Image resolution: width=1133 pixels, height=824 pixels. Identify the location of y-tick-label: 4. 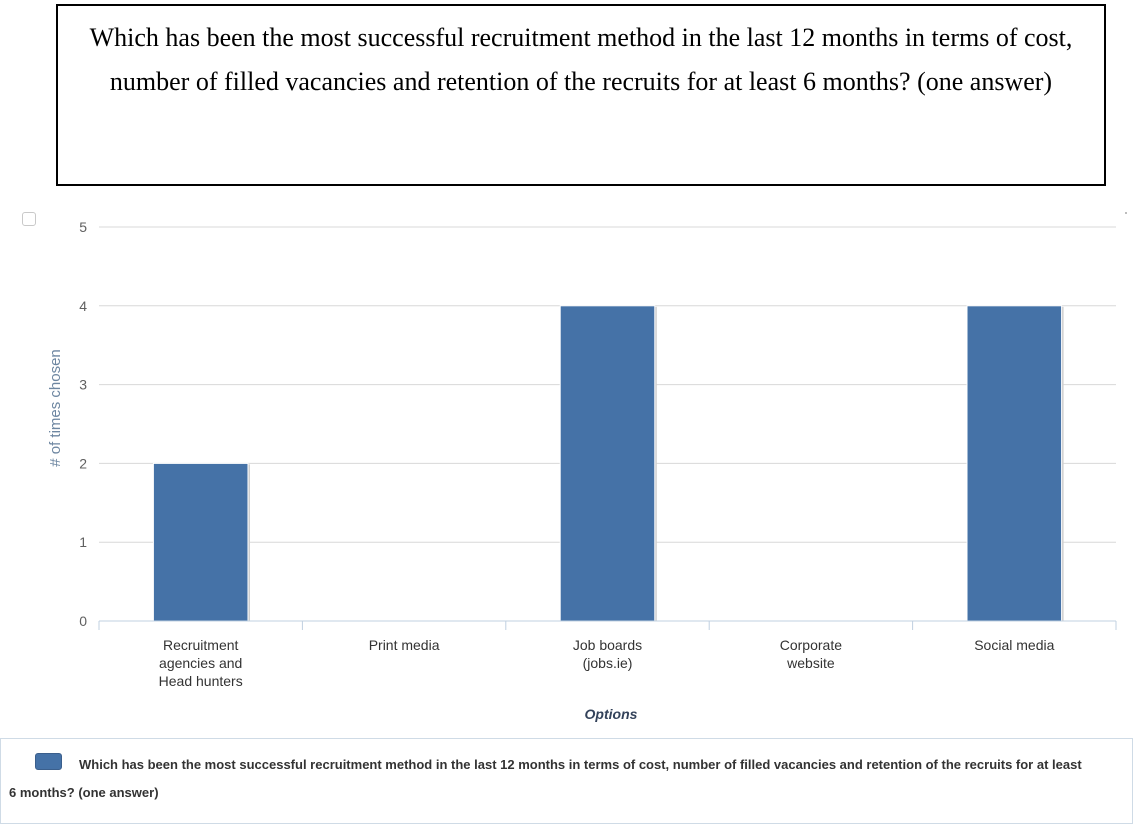
(83, 306).